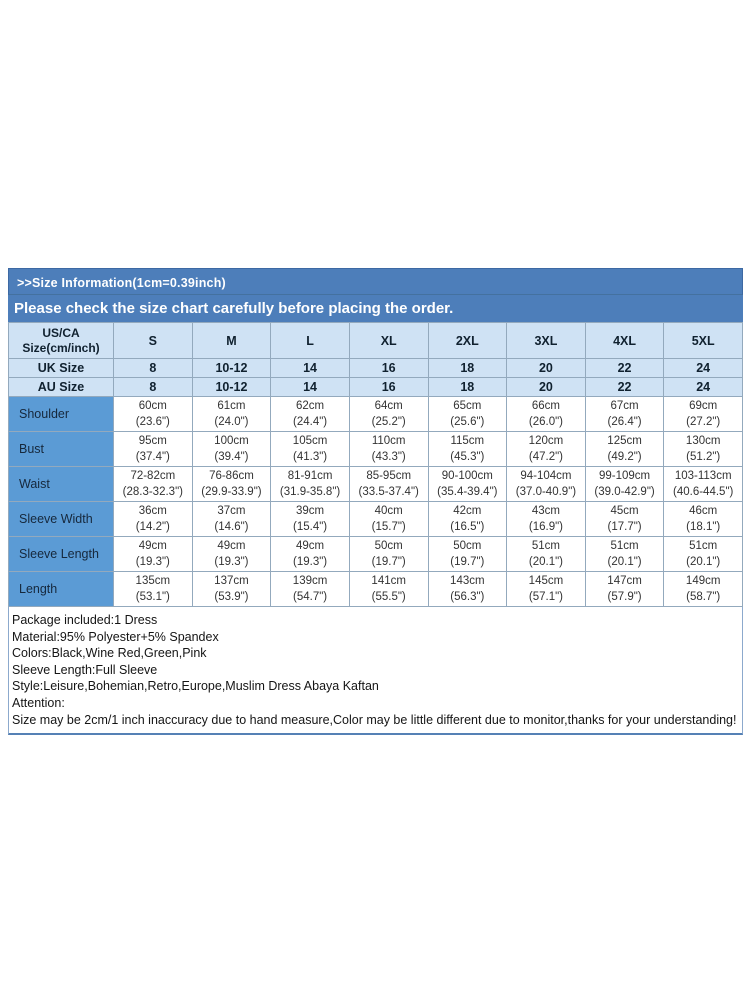 The width and height of the screenshot is (750, 1000). What do you see at coordinates (703, 368) in the screenshot?
I see `uk-size-value: 24` at bounding box center [703, 368].